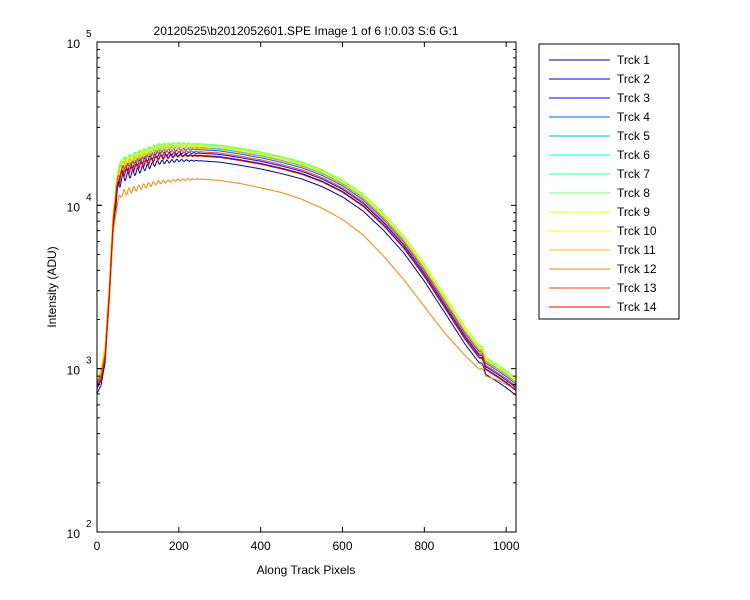  I want to click on legend-label: Trck 3, so click(633, 98).